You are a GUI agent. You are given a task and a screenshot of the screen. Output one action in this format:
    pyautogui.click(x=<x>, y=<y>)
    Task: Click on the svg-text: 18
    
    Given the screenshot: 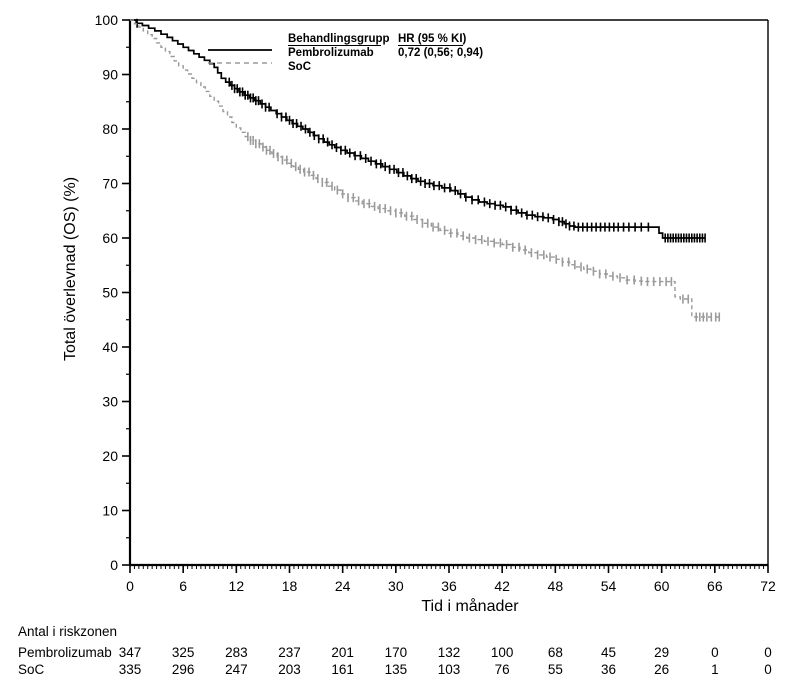 What is the action you would take?
    pyautogui.click(x=290, y=586)
    